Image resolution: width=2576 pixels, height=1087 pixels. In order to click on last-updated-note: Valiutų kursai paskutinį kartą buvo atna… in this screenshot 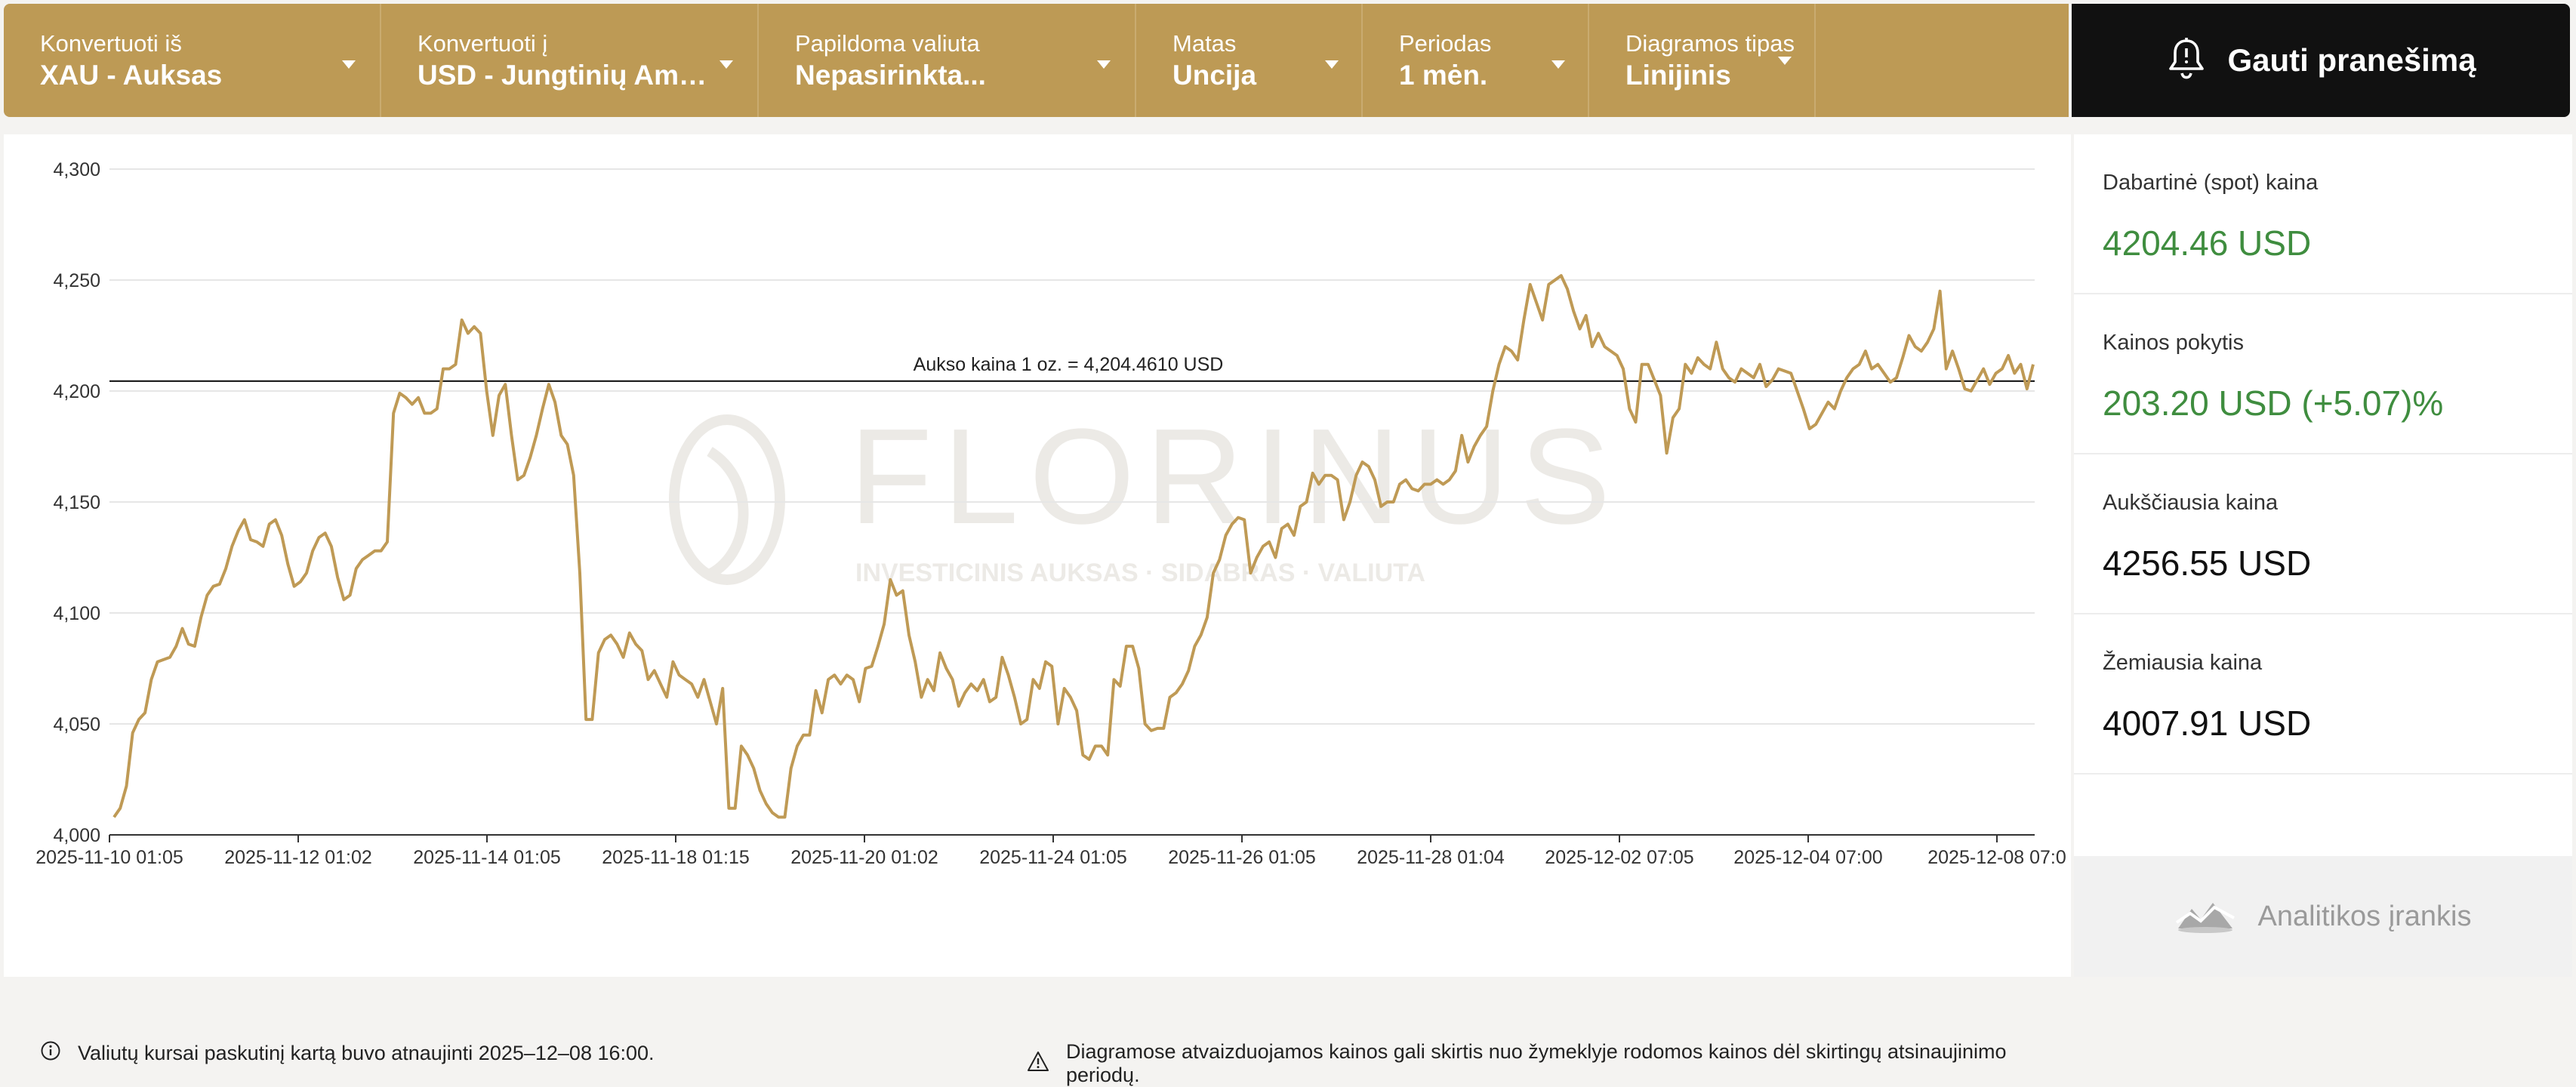, I will do `click(347, 1053)`.